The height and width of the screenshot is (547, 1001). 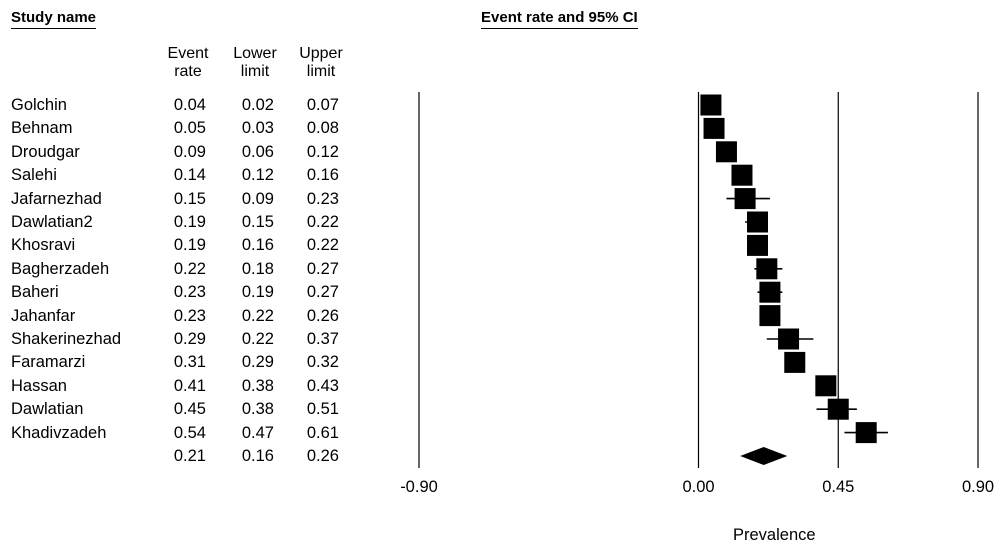 I want to click on study-name: Khosravi, so click(x=43, y=245).